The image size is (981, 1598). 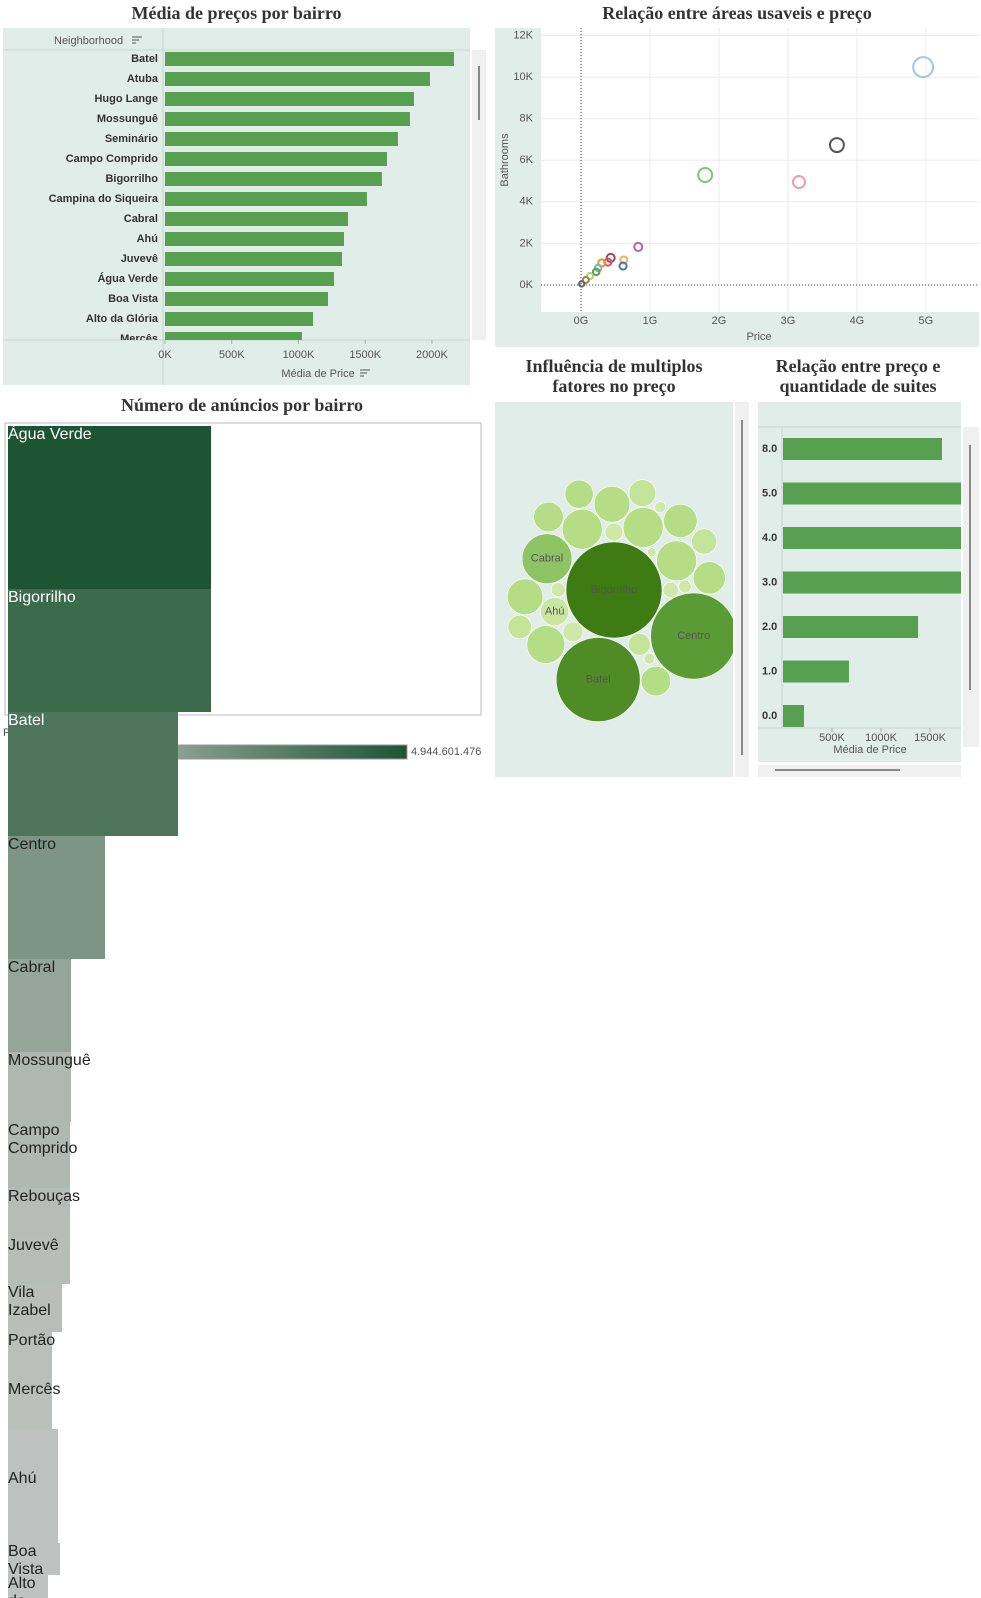 I want to click on treemap-cell: Rebouças, so click(x=44, y=1212).